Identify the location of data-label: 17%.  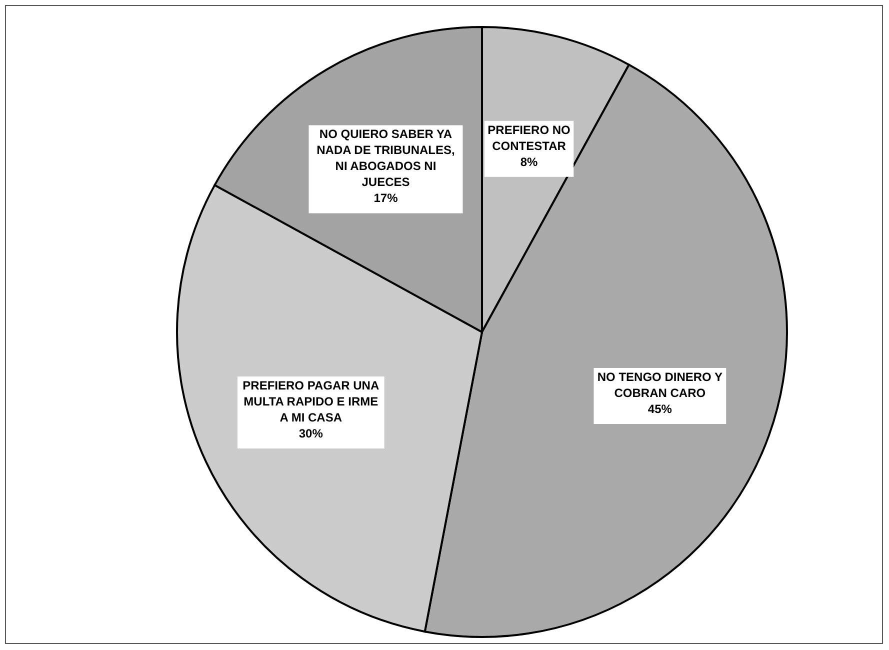
(386, 198).